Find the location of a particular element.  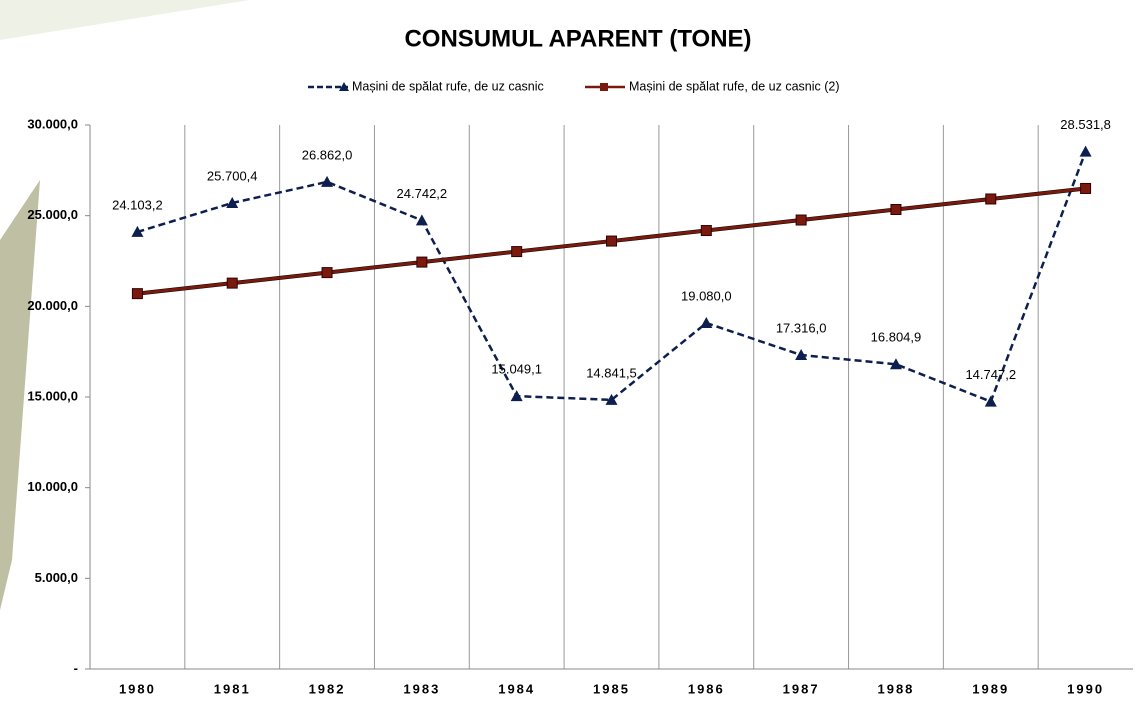

x-tick-label: 1981 is located at coordinates (232, 688).